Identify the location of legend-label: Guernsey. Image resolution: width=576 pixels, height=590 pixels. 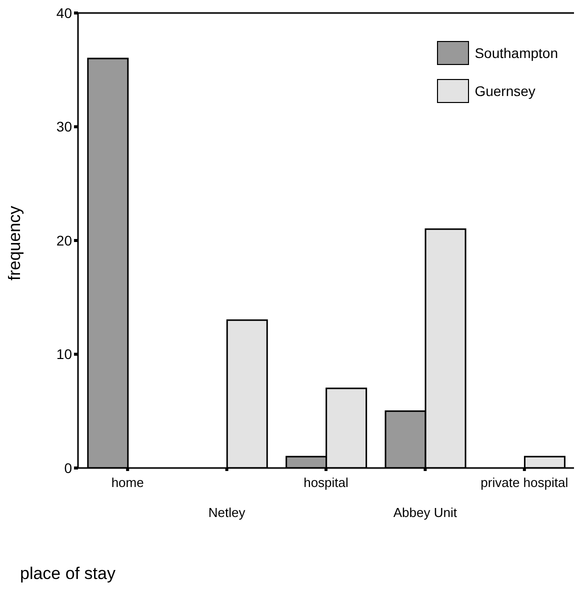
(505, 91).